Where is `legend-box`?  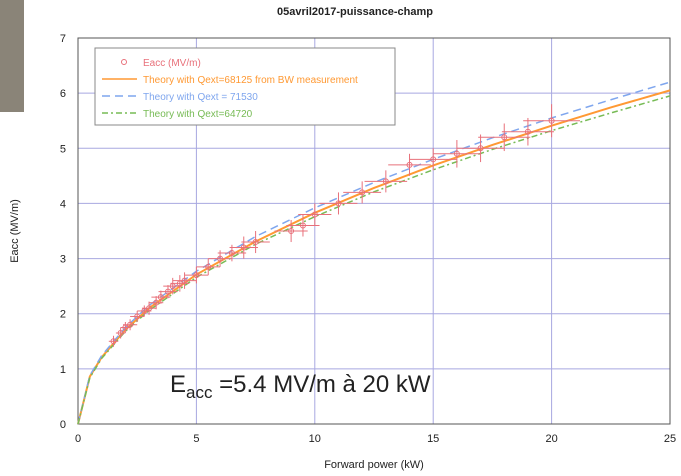 legend-box is located at coordinates (245, 86).